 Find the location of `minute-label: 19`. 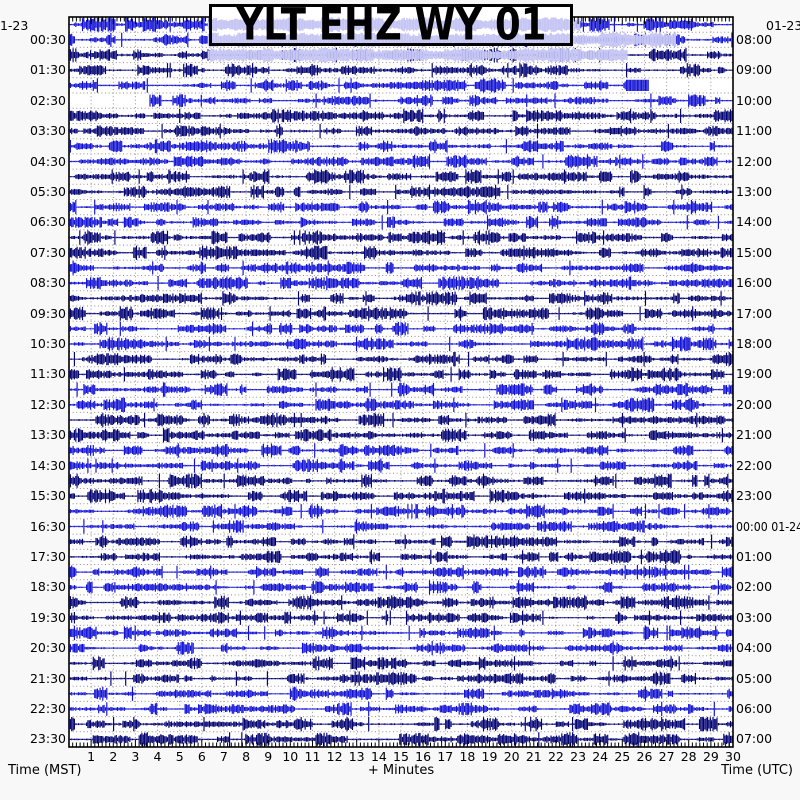

minute-label: 19 is located at coordinates (489, 756).